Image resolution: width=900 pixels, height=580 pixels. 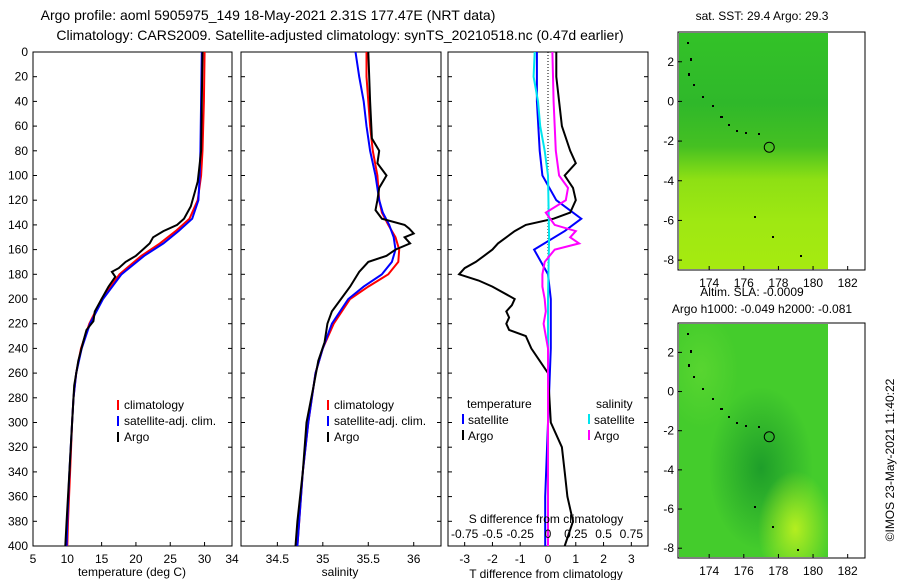 What do you see at coordinates (632, 534) in the screenshot?
I see `s-difference-tick-label: 0.75` at bounding box center [632, 534].